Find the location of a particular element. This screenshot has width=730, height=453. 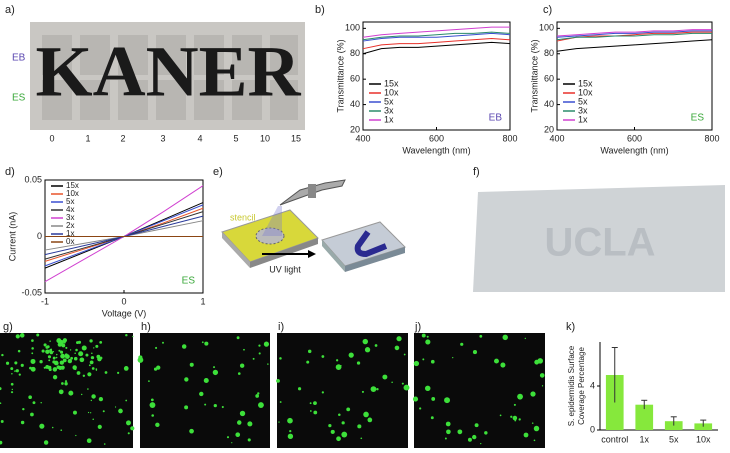

y-tick-label: 40 is located at coordinates (549, 104).